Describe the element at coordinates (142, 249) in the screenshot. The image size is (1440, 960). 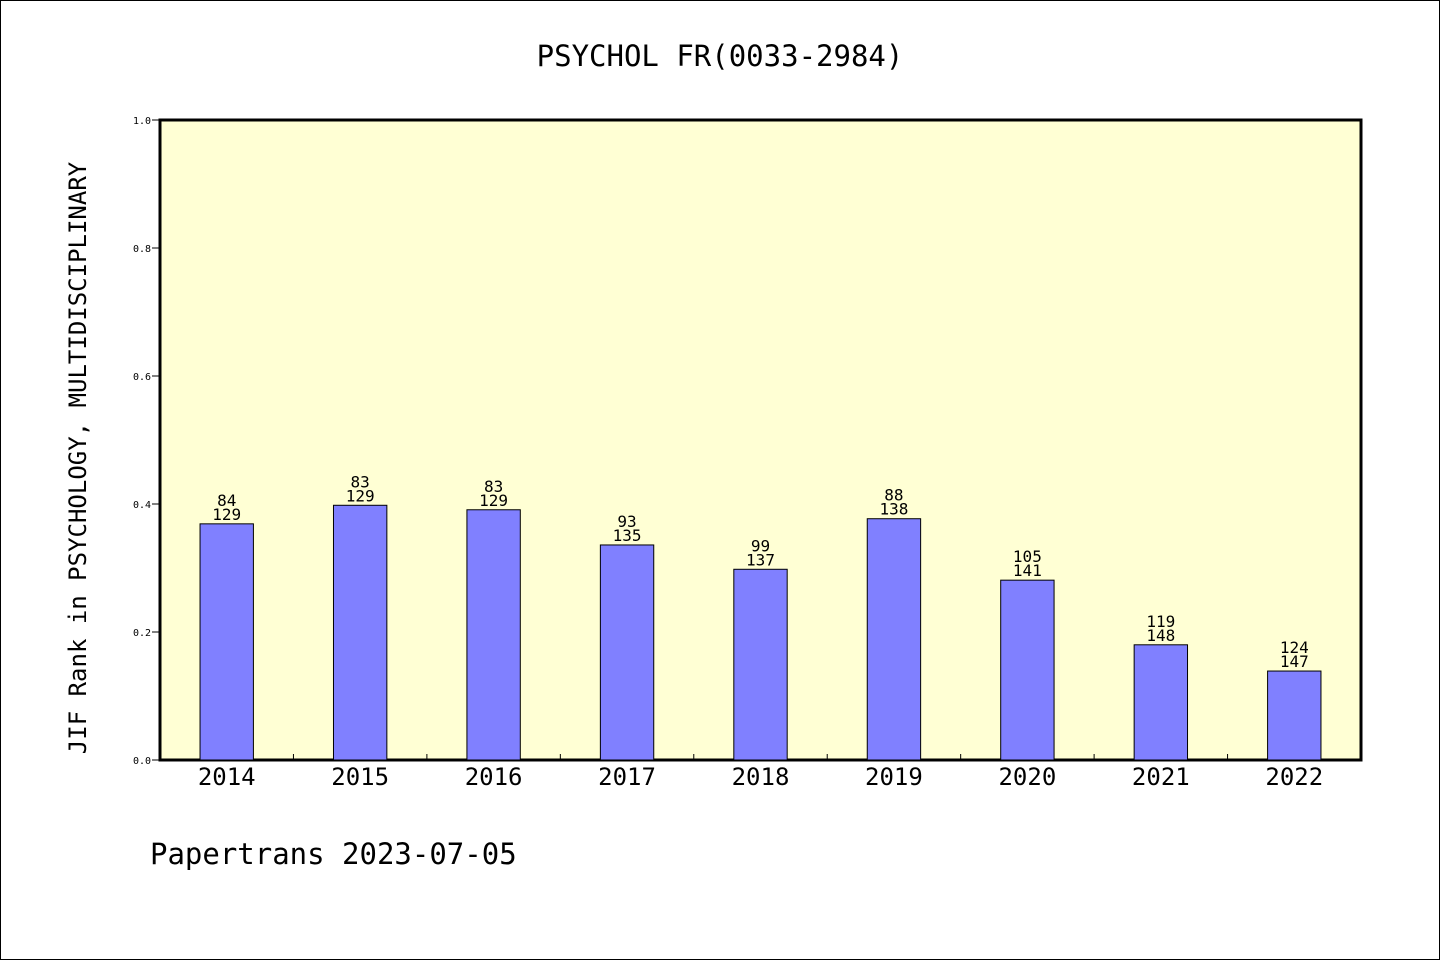
I see `y-tick-label: 0.8` at that location.